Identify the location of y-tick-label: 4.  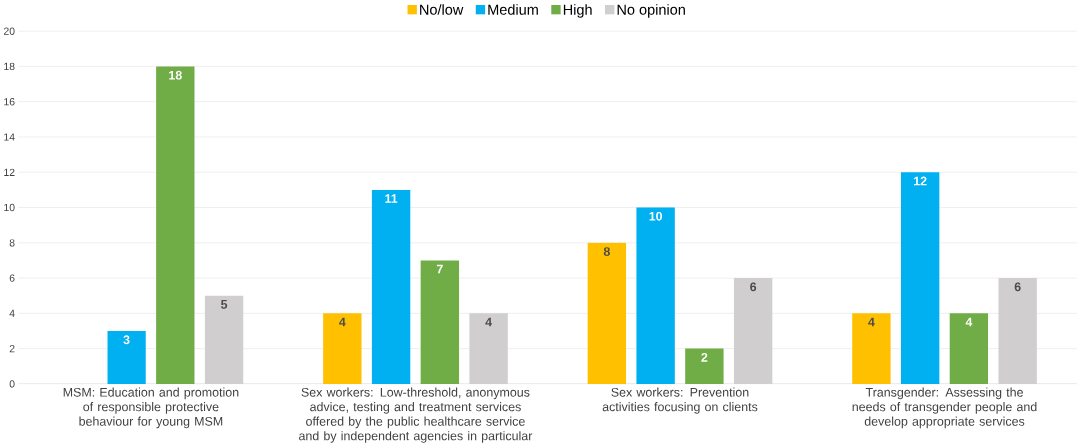
(12, 313).